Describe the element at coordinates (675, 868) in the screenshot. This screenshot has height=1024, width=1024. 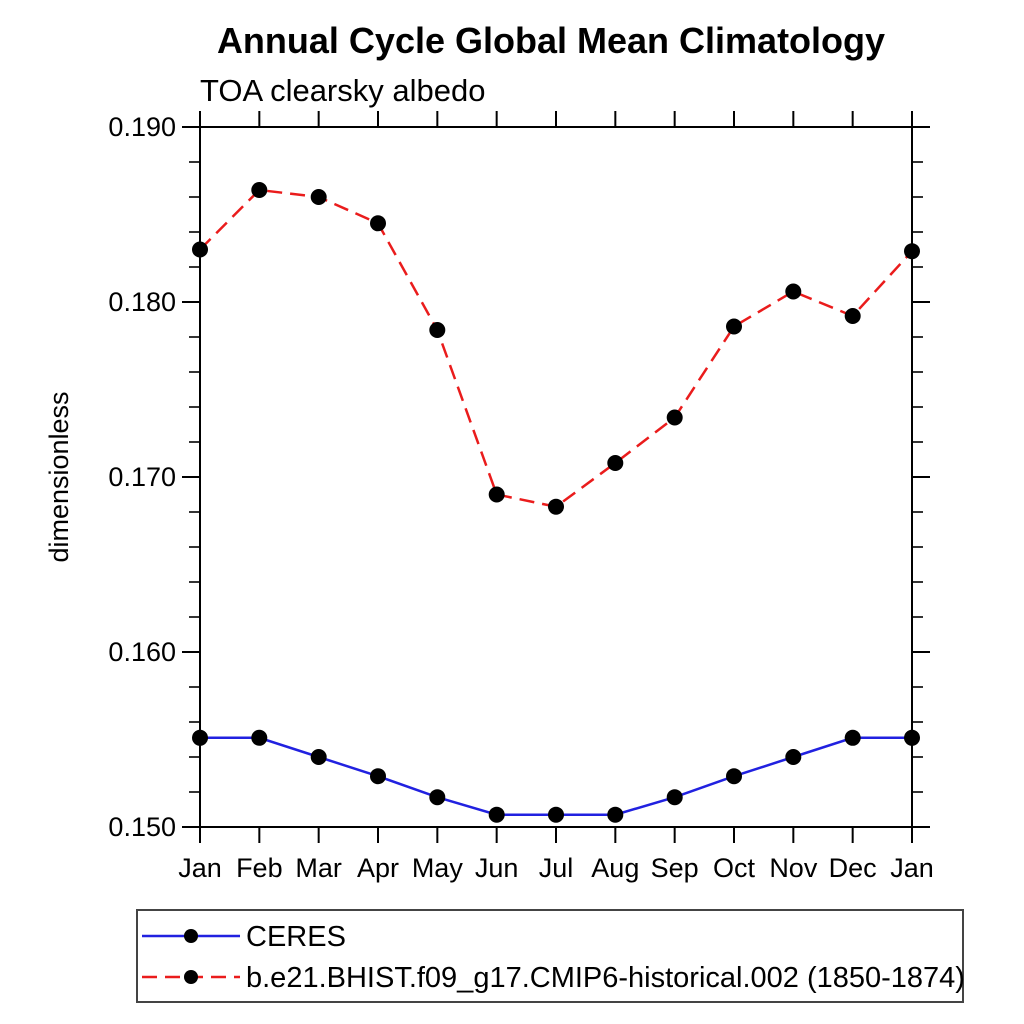
I see `x-tick-label: Sep` at that location.